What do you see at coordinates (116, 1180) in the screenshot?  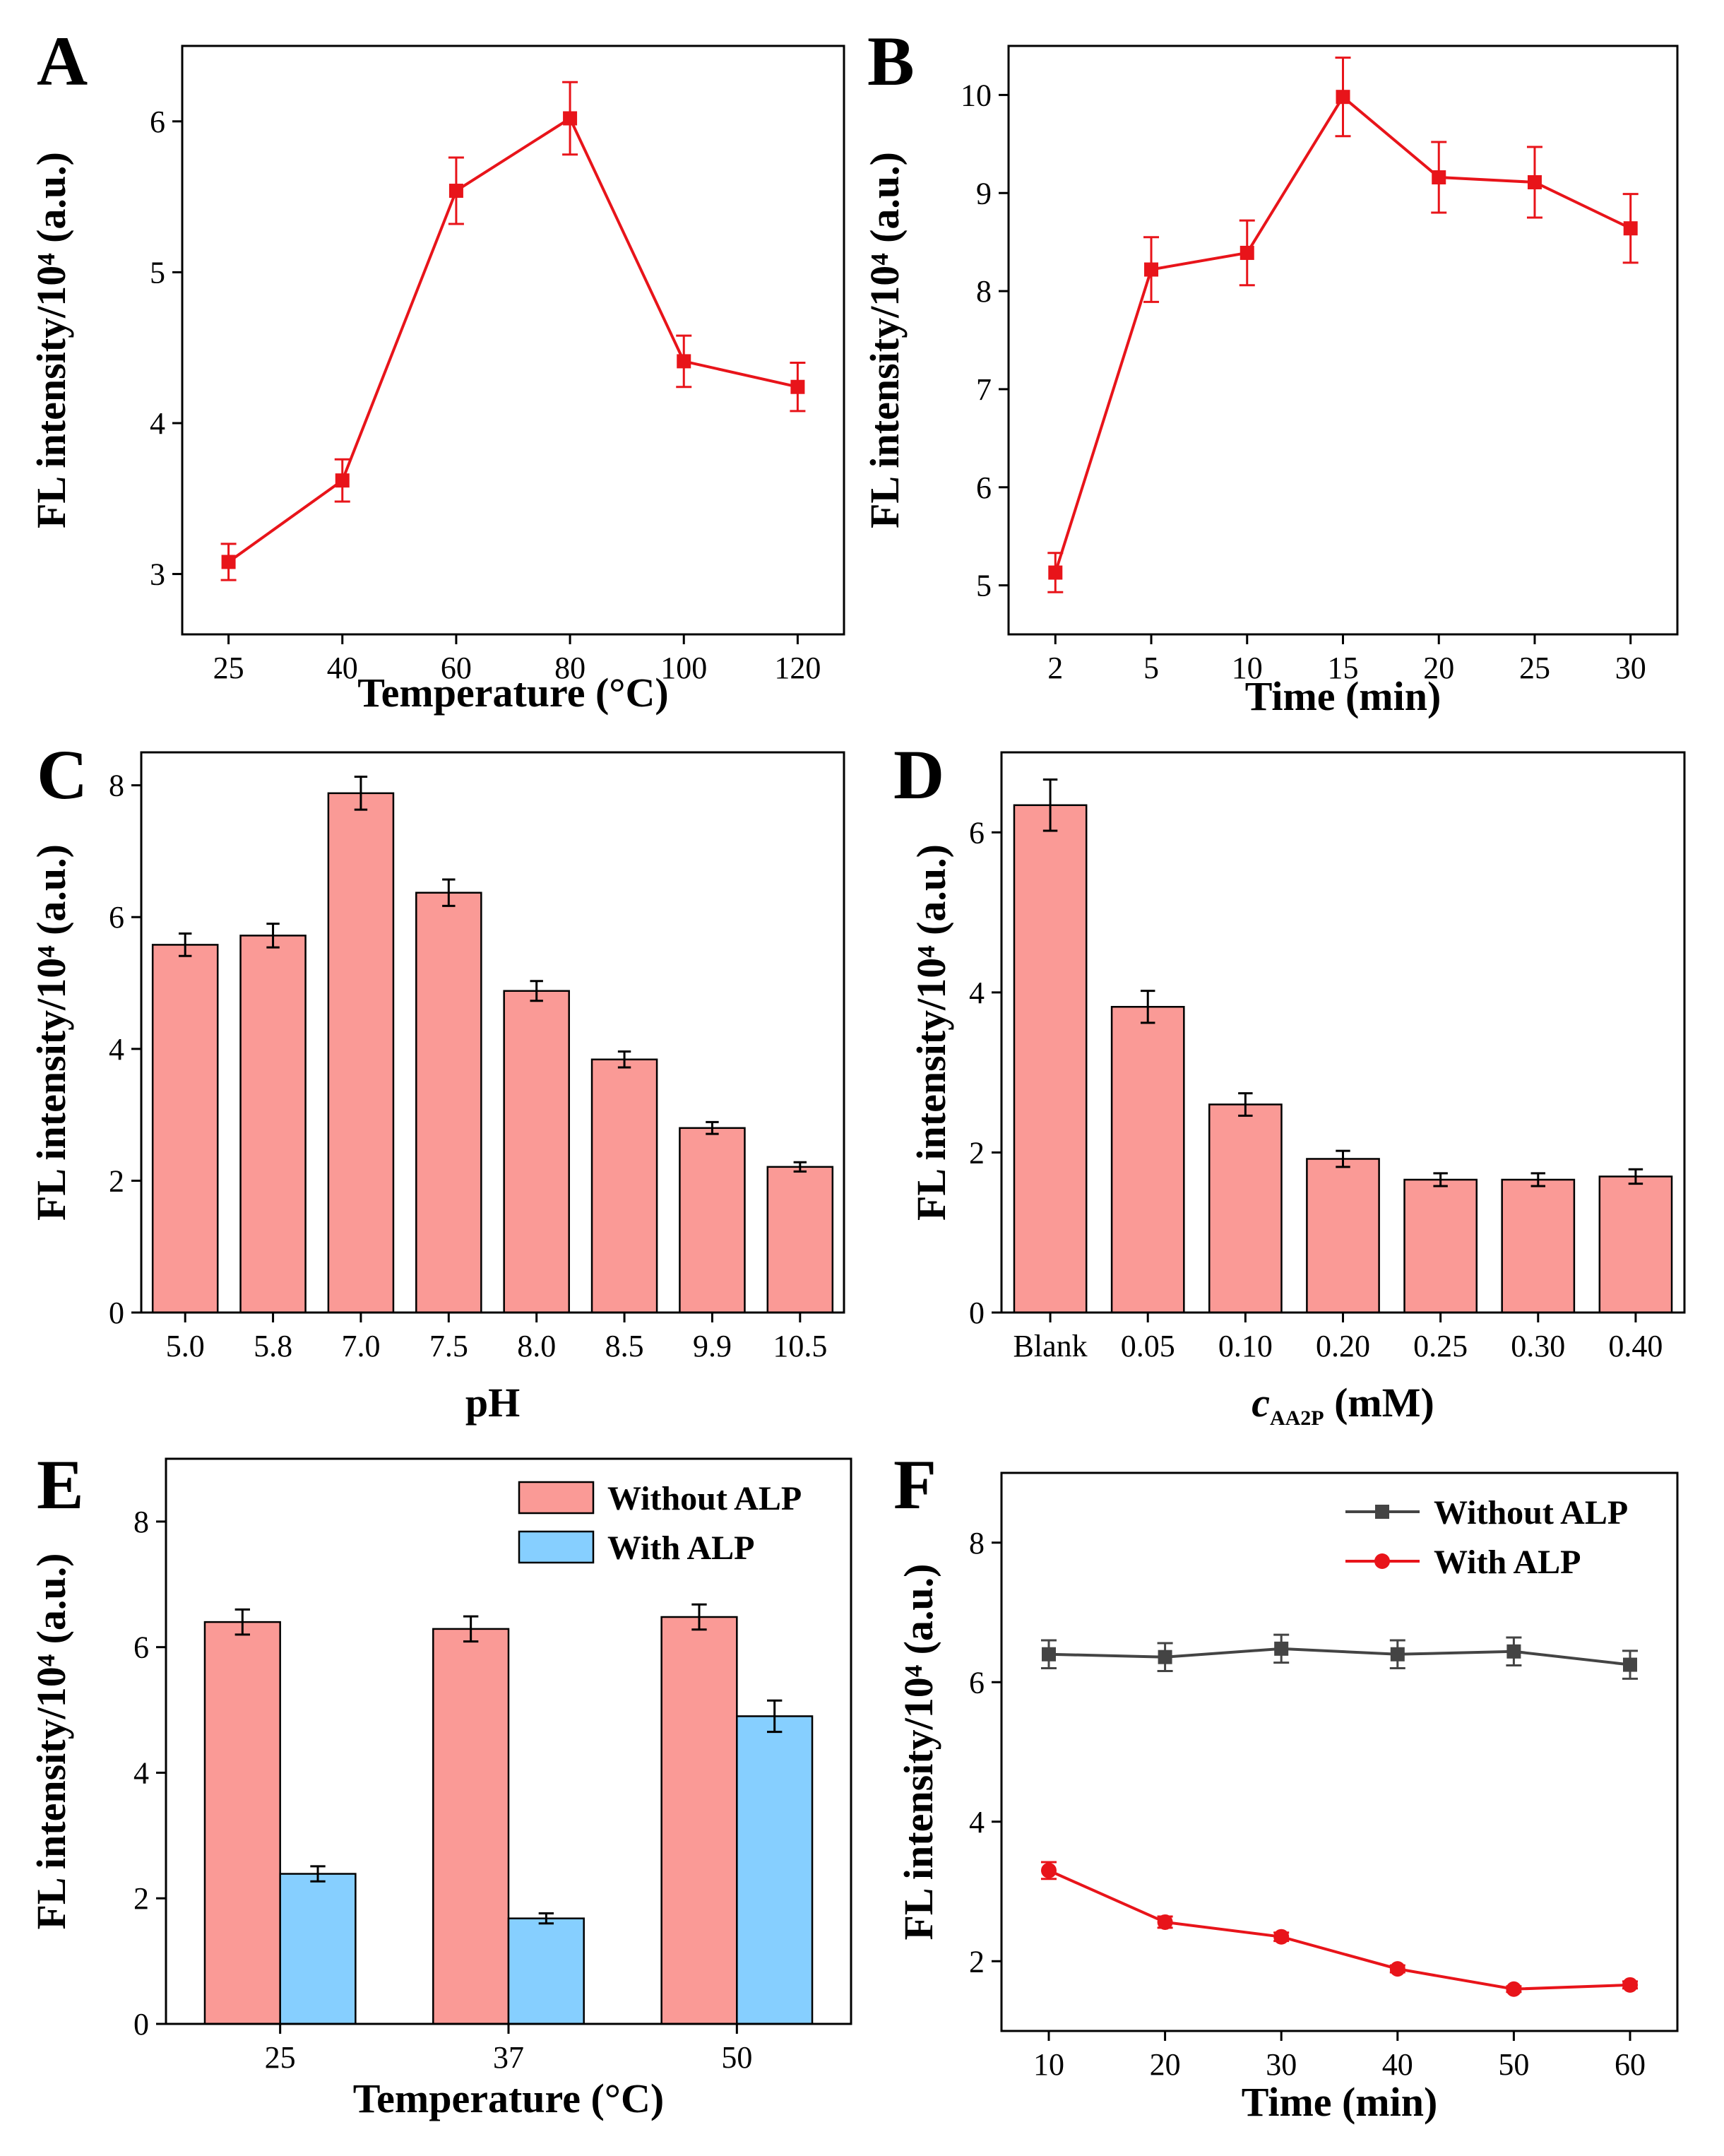 I see `y-tick-label: 2` at bounding box center [116, 1180].